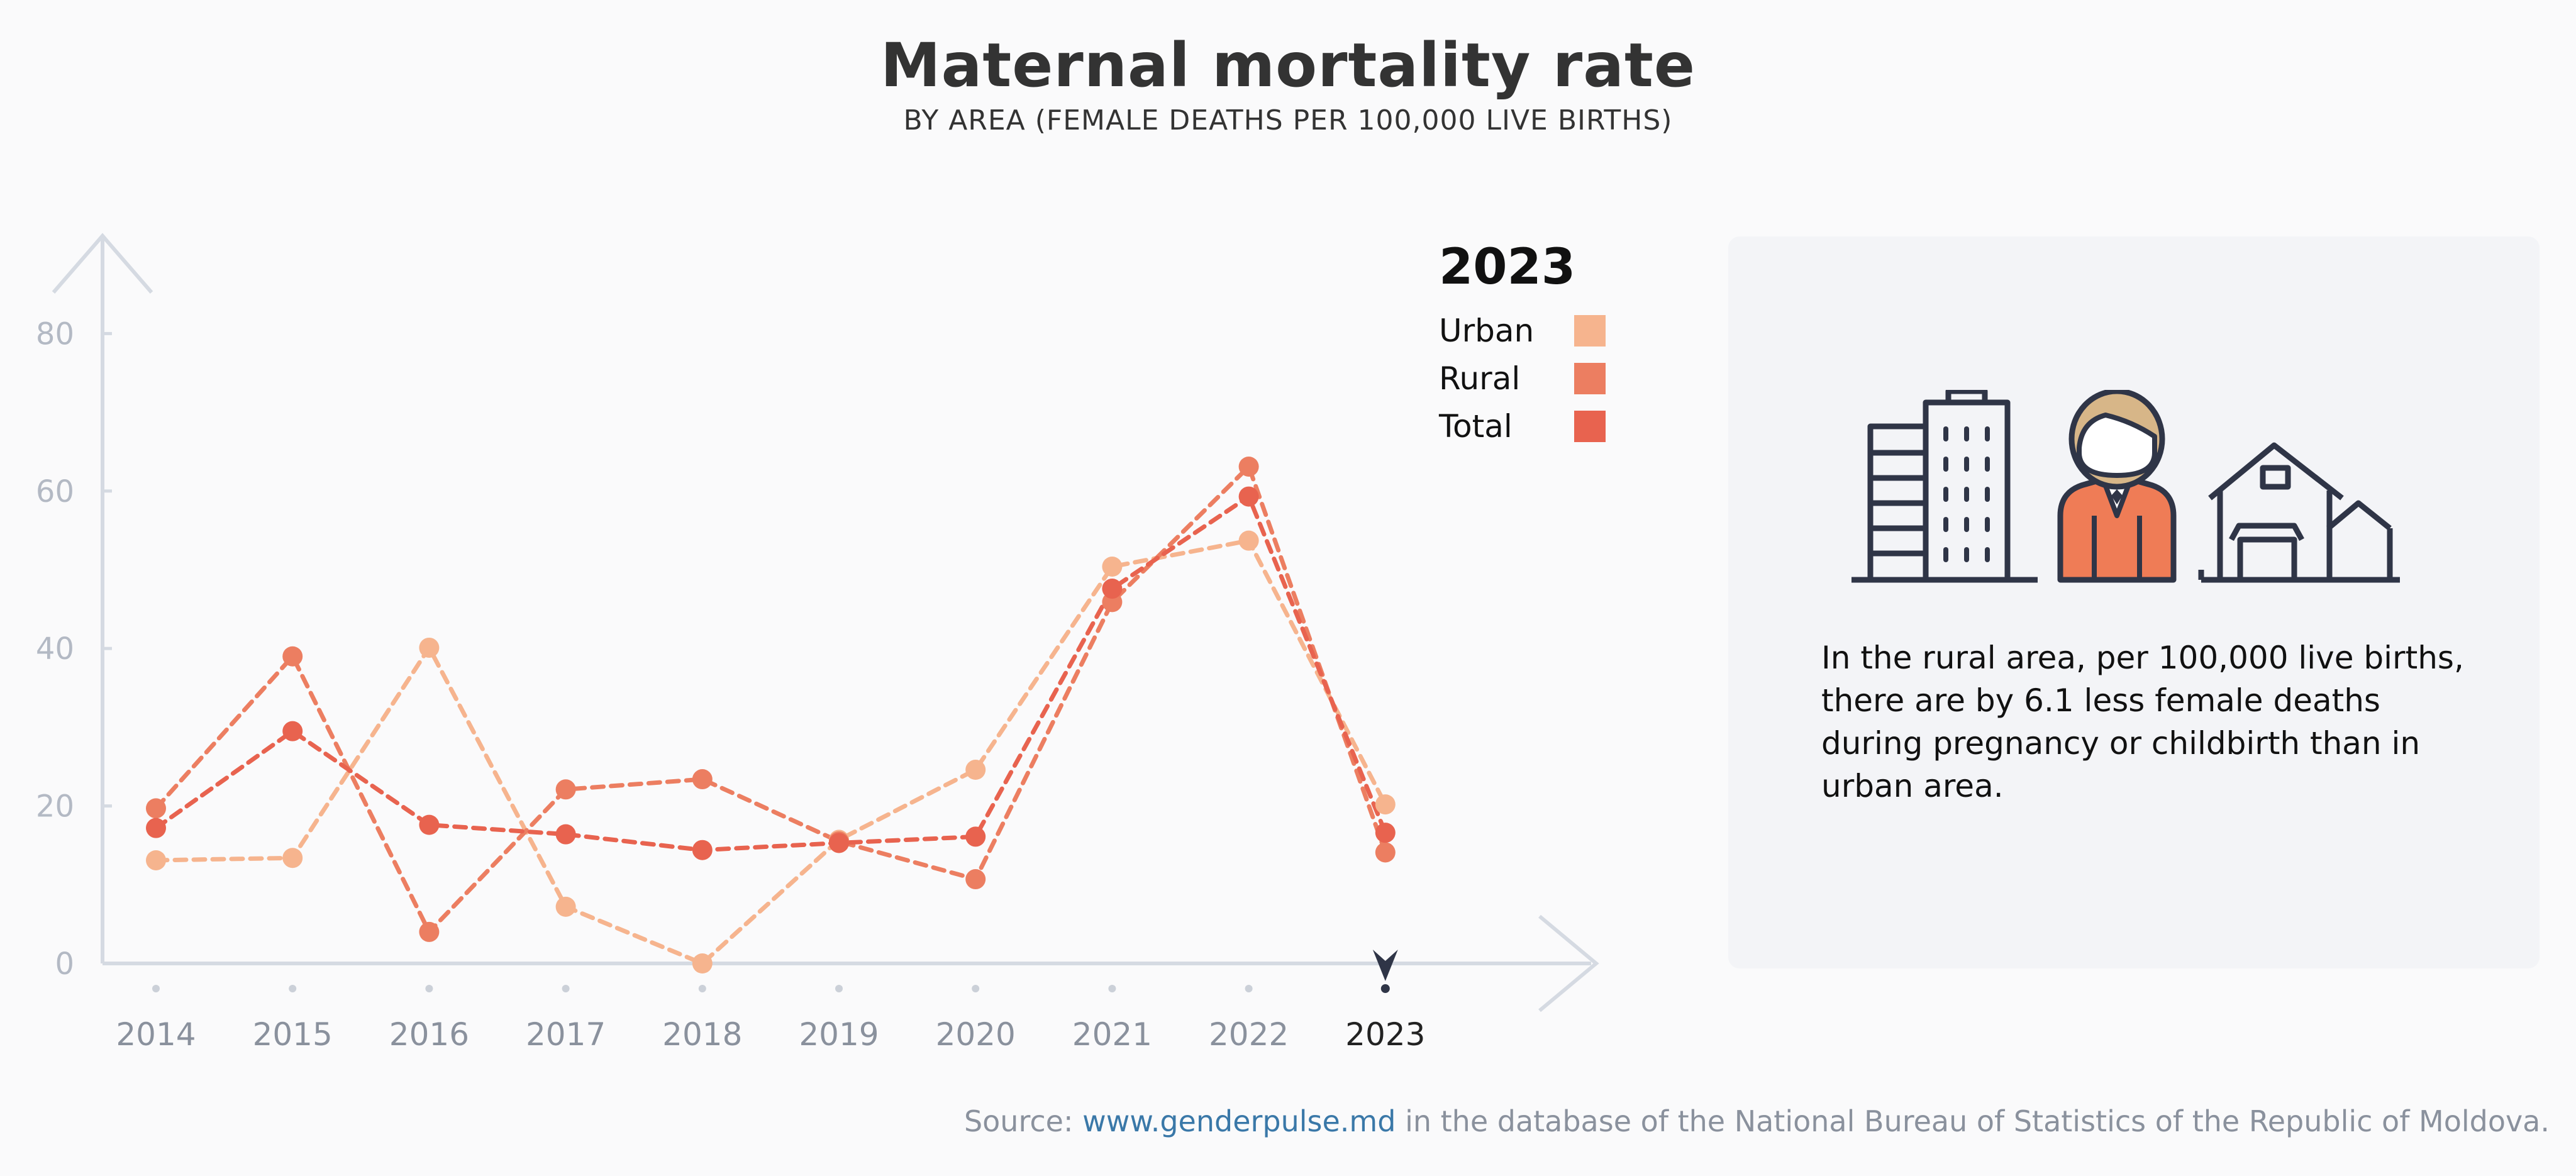 The height and width of the screenshot is (1176, 2576). What do you see at coordinates (1590, 378) in the screenshot?
I see `legend-swatch-rural` at bounding box center [1590, 378].